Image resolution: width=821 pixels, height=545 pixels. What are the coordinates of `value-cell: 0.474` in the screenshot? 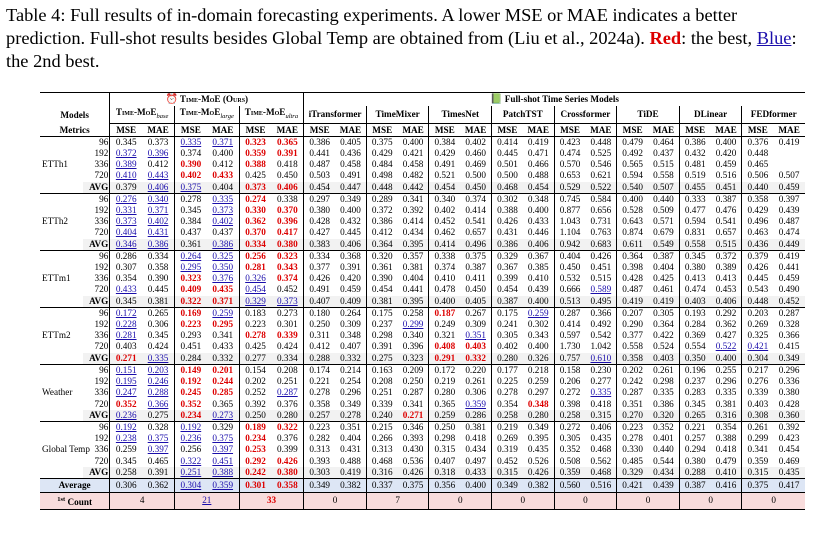 It's located at (569, 154).